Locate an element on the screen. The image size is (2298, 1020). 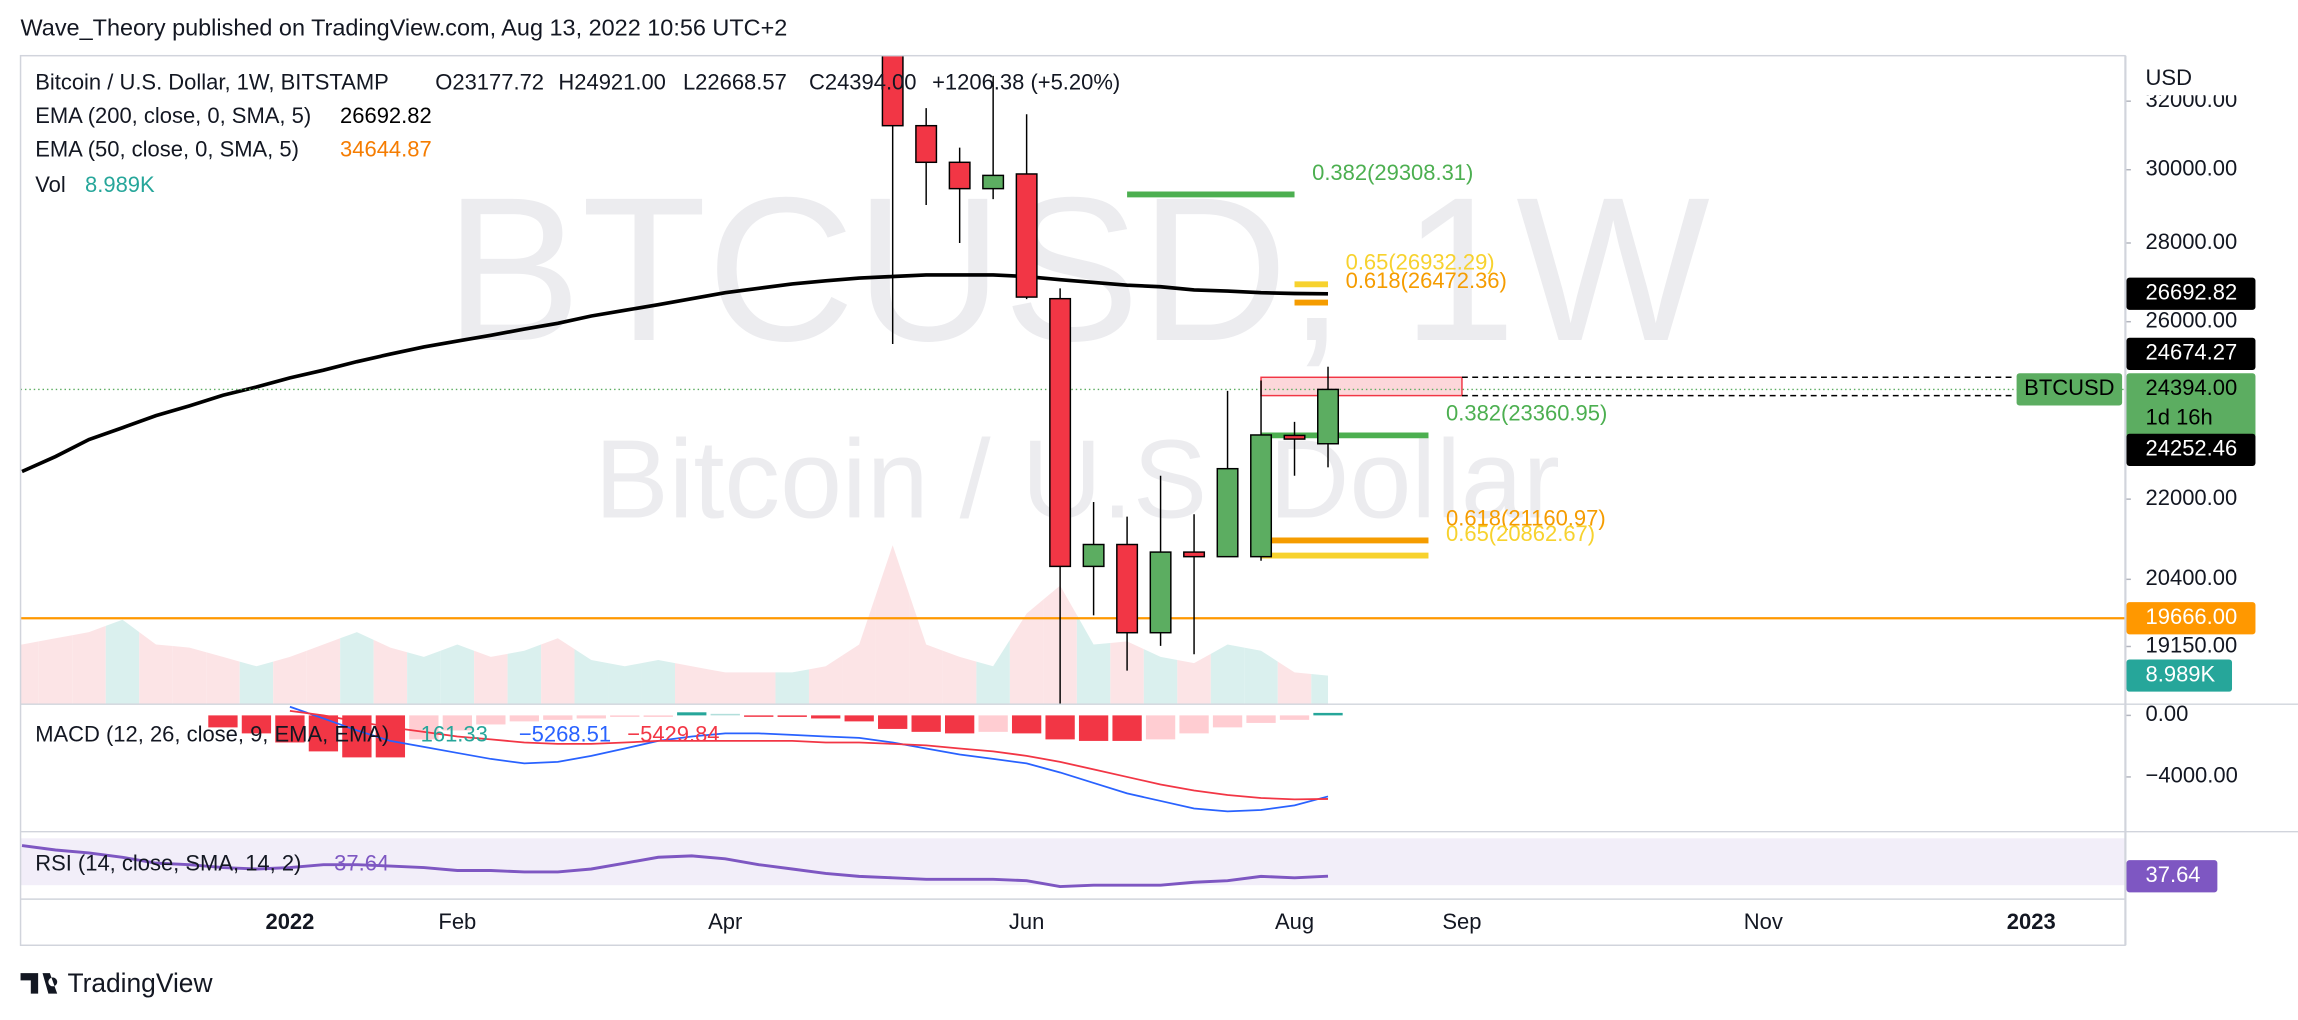
x-tick-label: Aug is located at coordinates (1294, 921).